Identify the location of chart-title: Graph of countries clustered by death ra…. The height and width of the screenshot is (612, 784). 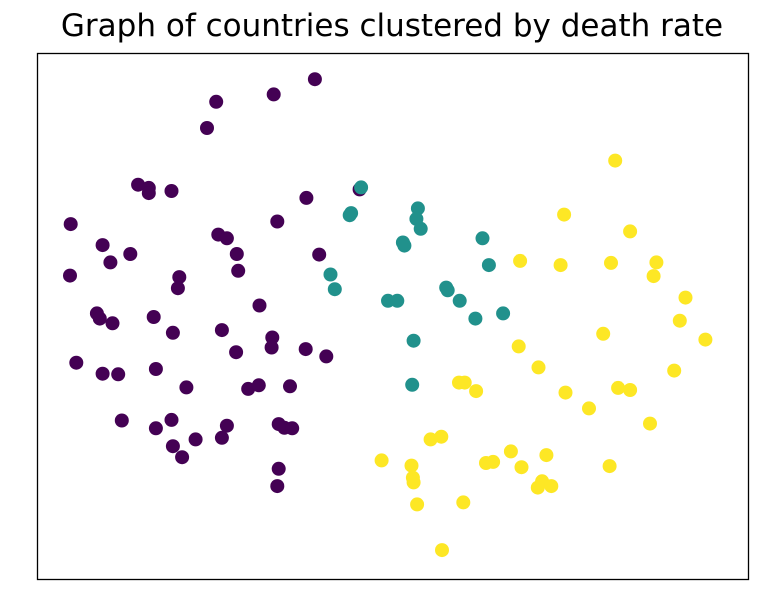
(392, 26).